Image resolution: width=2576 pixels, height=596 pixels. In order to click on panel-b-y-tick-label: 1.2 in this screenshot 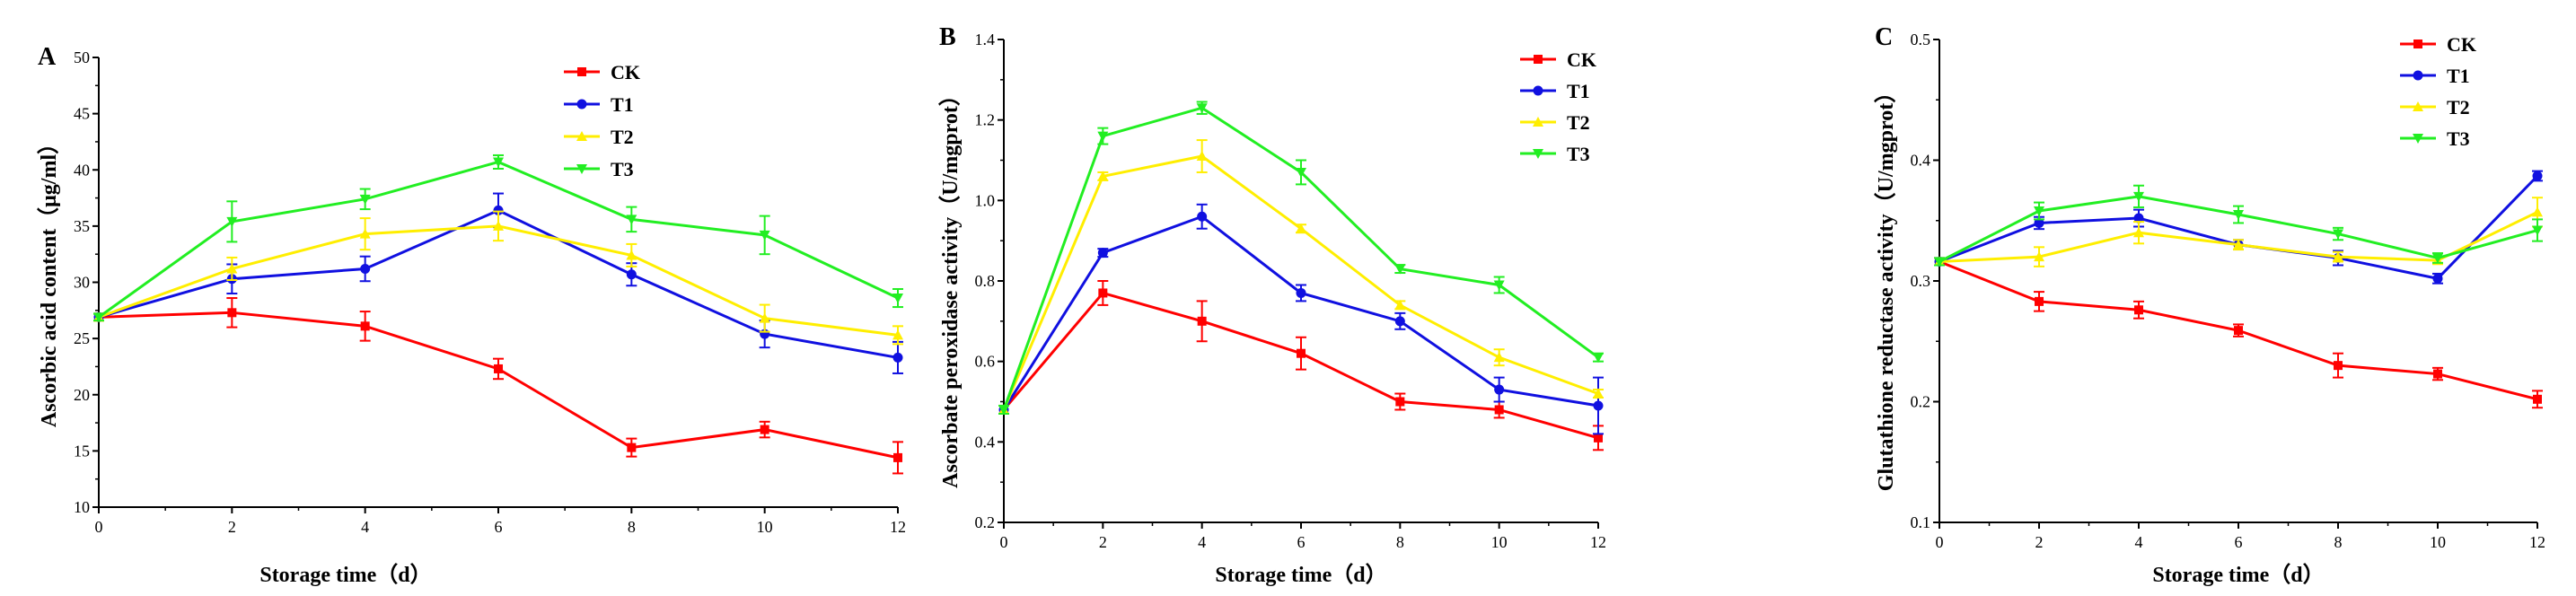, I will do `click(985, 120)`.